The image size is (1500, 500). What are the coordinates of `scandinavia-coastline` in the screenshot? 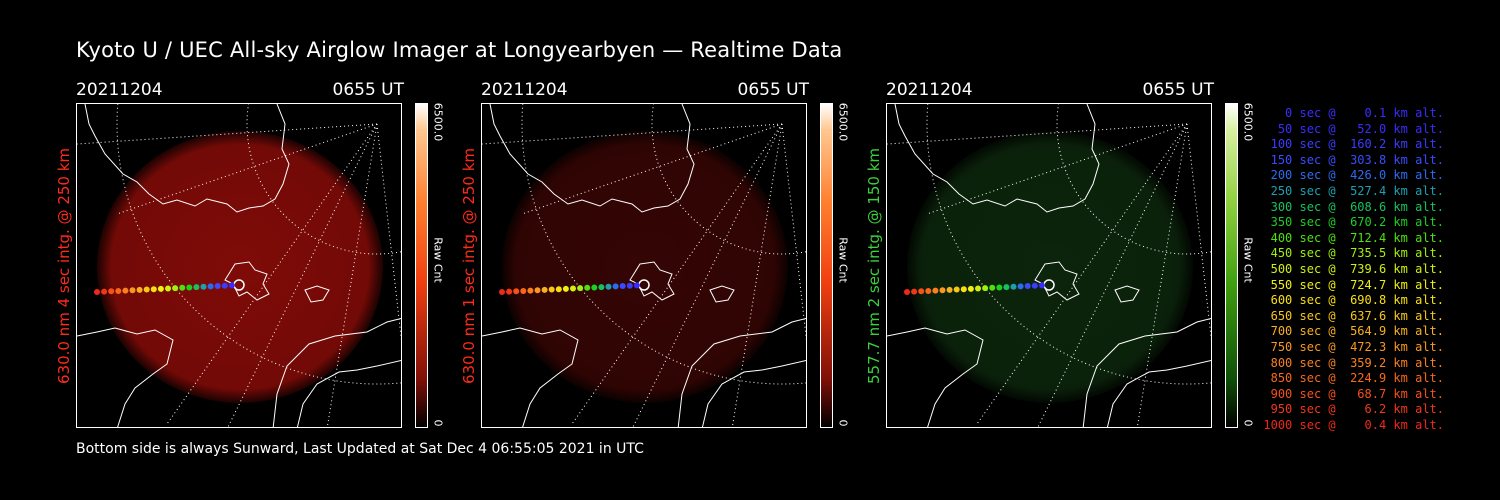 It's located at (741, 372).